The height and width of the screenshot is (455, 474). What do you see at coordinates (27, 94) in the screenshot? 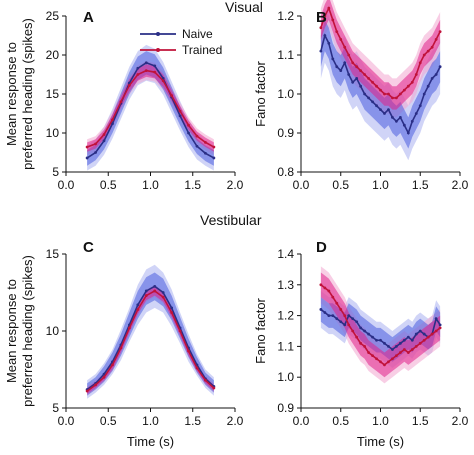
I see `y-axis-label-line2: preferred heading (spikes)` at bounding box center [27, 94].